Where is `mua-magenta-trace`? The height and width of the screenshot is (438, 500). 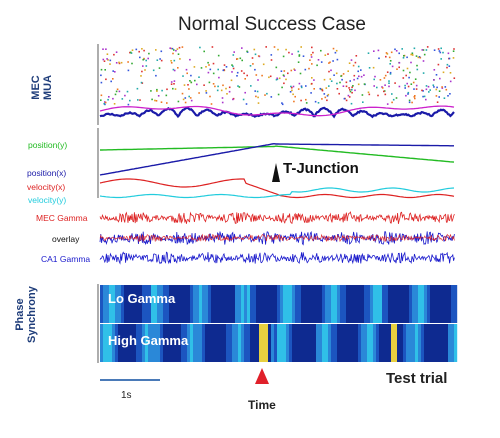 mua-magenta-trace is located at coordinates (277, 111).